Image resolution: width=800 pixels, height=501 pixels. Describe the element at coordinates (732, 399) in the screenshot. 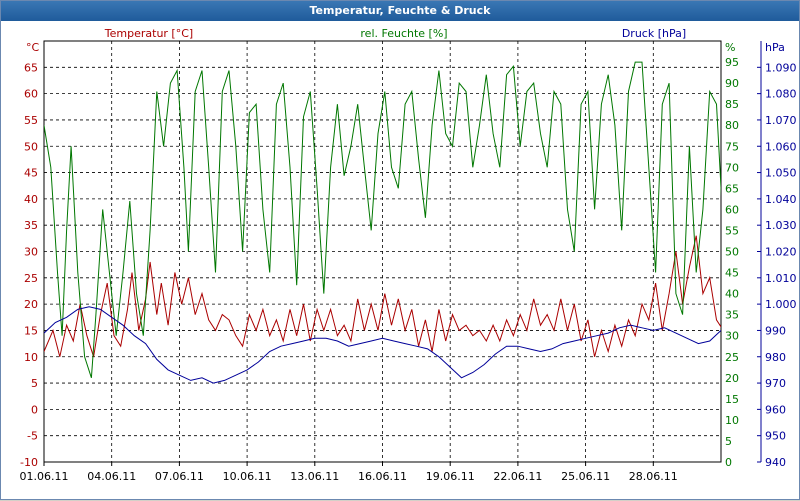

I see `humidity-tick-label: 15` at that location.